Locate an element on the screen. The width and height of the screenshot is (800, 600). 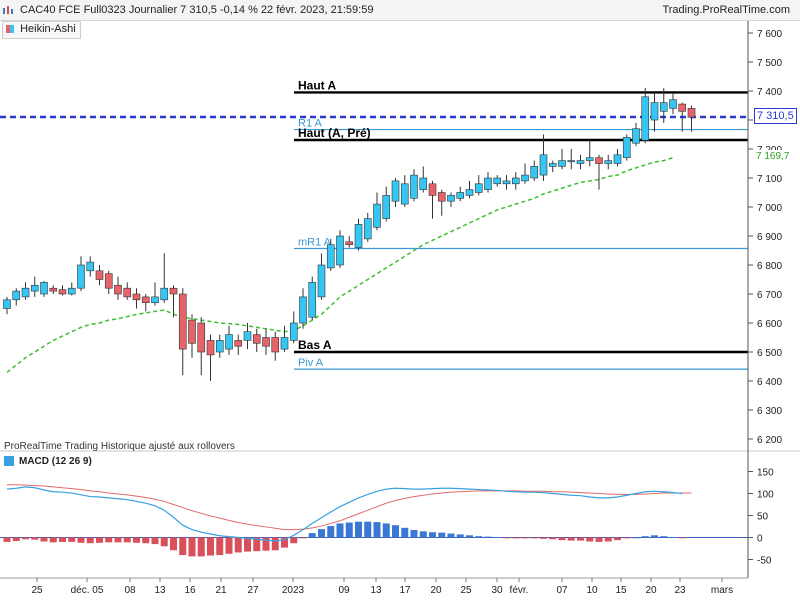
price-tick-label: 6 200 is located at coordinates (769, 440).